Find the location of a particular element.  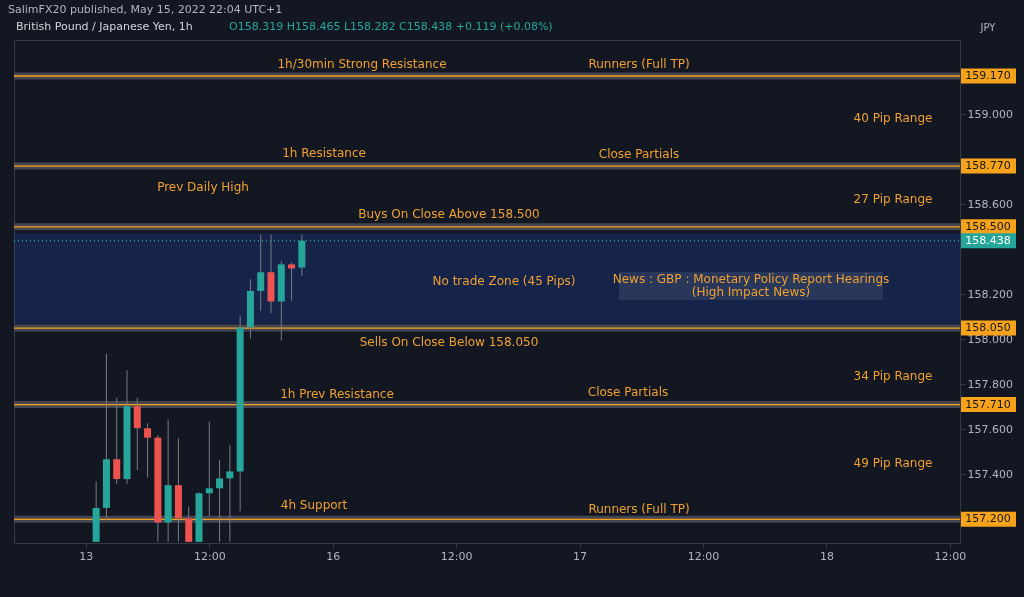

annotation: 1h Resistance is located at coordinates (324, 153).